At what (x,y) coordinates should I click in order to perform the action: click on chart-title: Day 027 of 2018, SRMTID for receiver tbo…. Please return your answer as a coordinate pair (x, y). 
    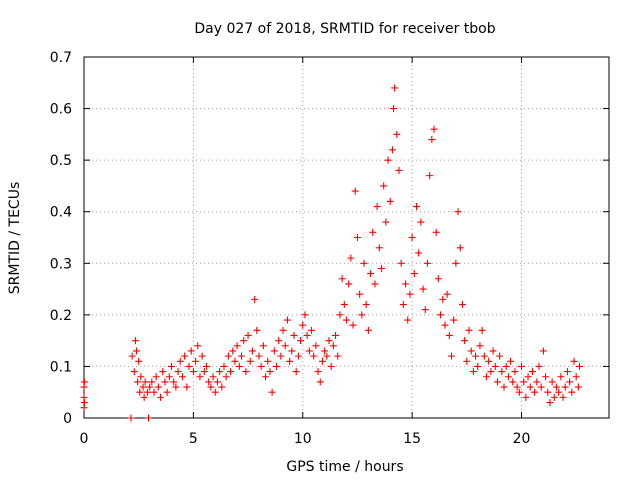
    Looking at the image, I should click on (344, 29).